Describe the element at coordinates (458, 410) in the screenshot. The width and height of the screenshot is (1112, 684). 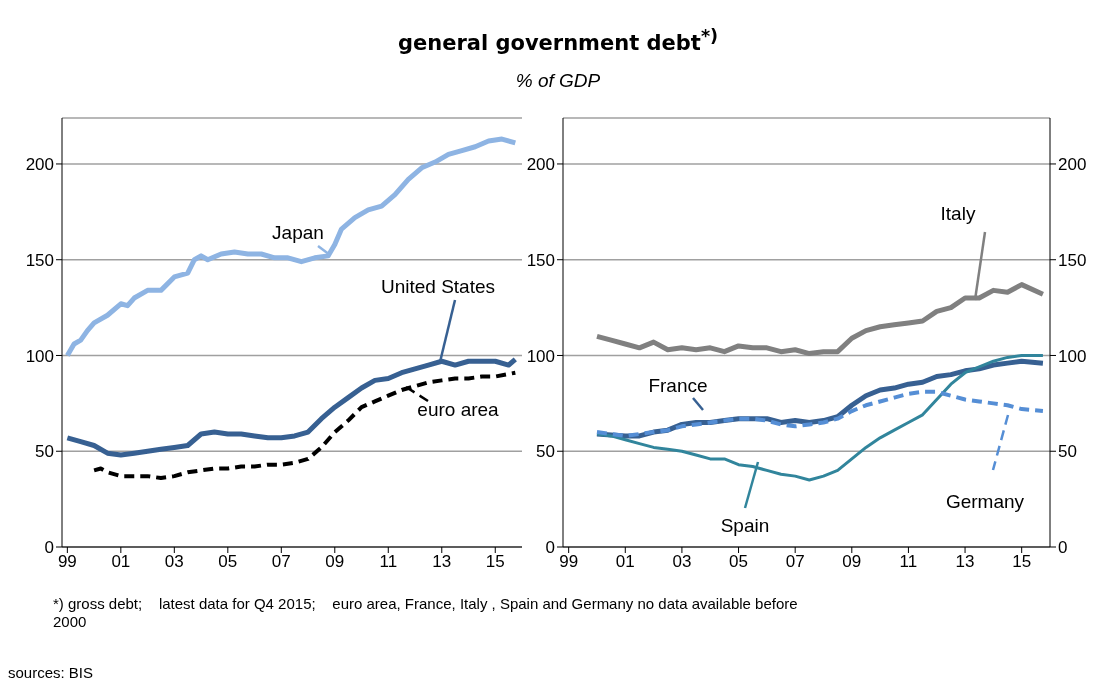
I see `legend-label: euro area` at that location.